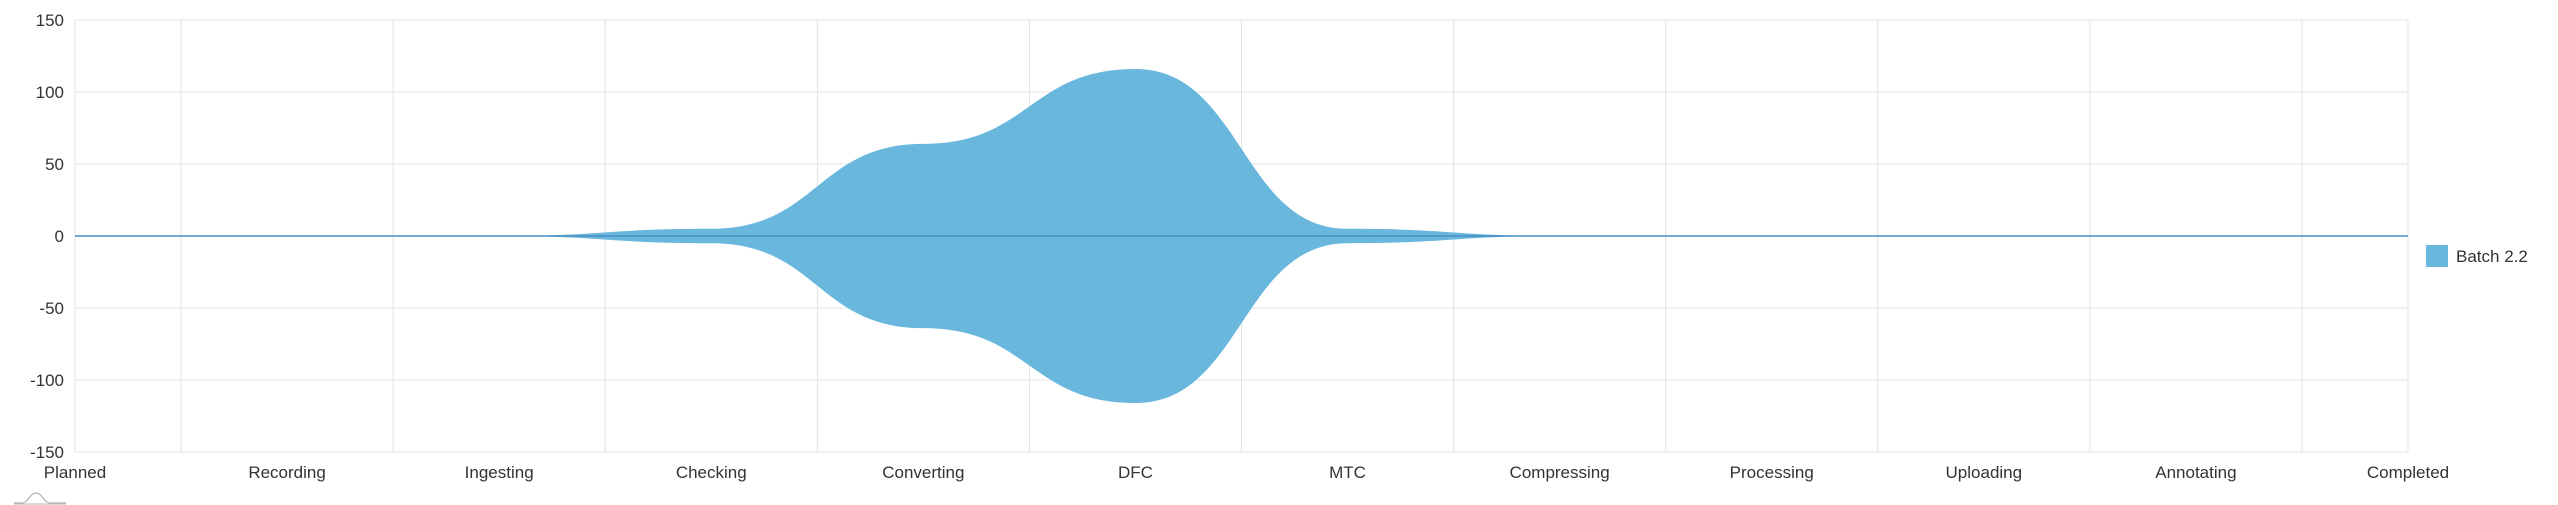  I want to click on y-tick-label: -150, so click(47, 452).